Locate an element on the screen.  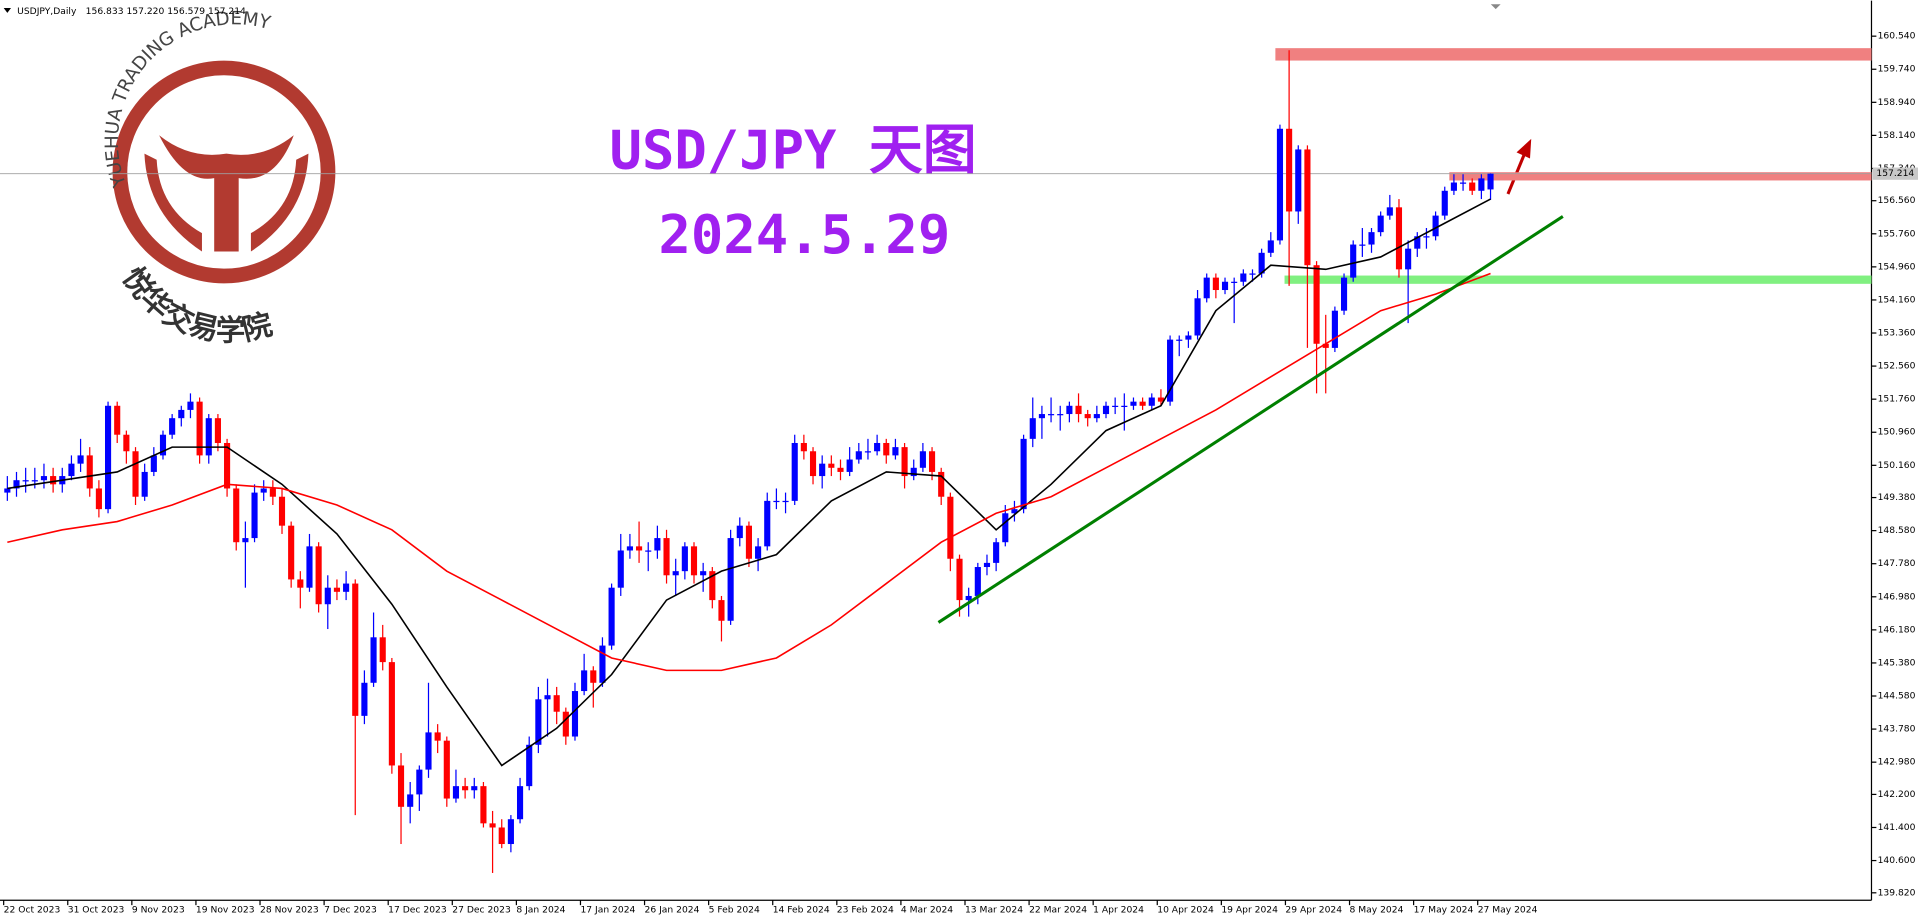
y-tick-label: 144.580 is located at coordinates (1897, 696).